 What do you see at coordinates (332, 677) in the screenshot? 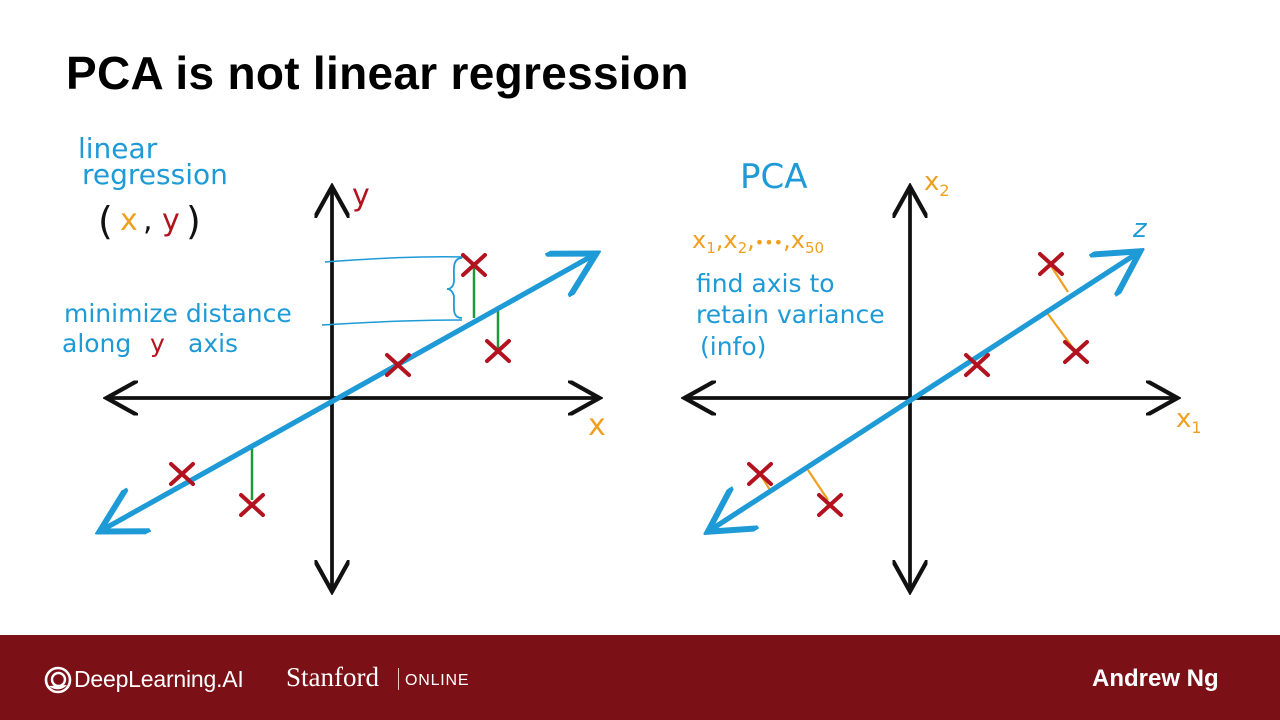
I see `stanford-brand: Stanford` at bounding box center [332, 677].